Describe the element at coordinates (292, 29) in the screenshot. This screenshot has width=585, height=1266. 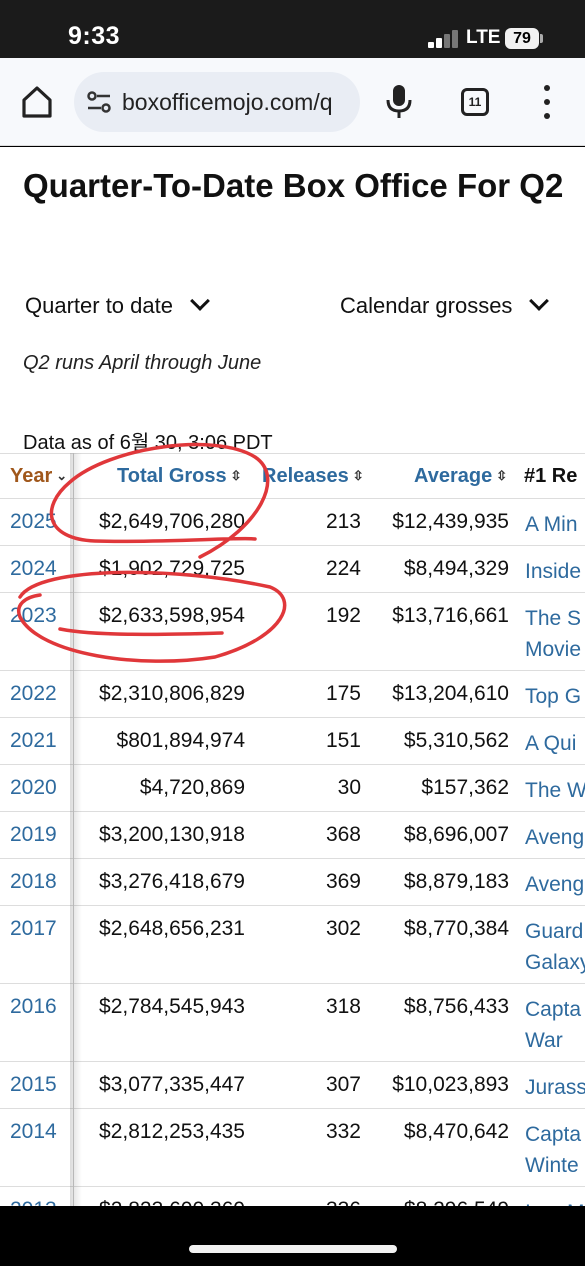
I see `status-bar: 9:33 LTE 79` at that location.